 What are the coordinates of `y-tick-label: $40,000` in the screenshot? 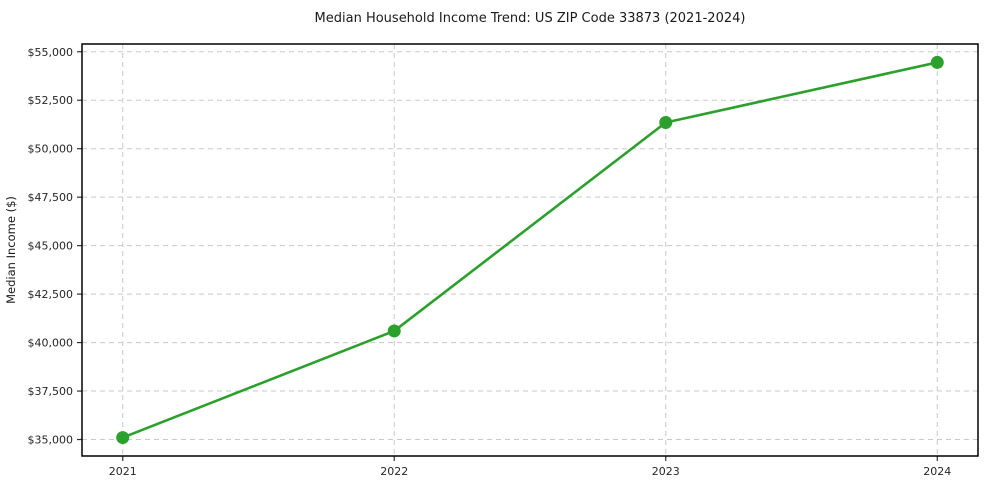 It's located at (51, 343).